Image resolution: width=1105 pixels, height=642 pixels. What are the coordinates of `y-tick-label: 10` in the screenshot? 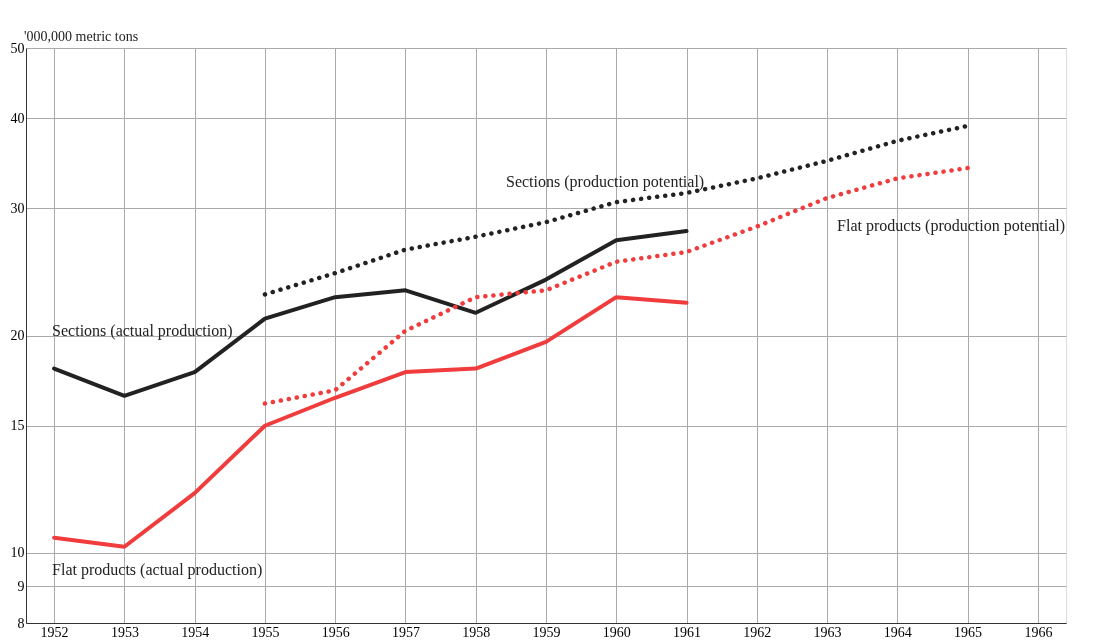 It's located at (17, 553).